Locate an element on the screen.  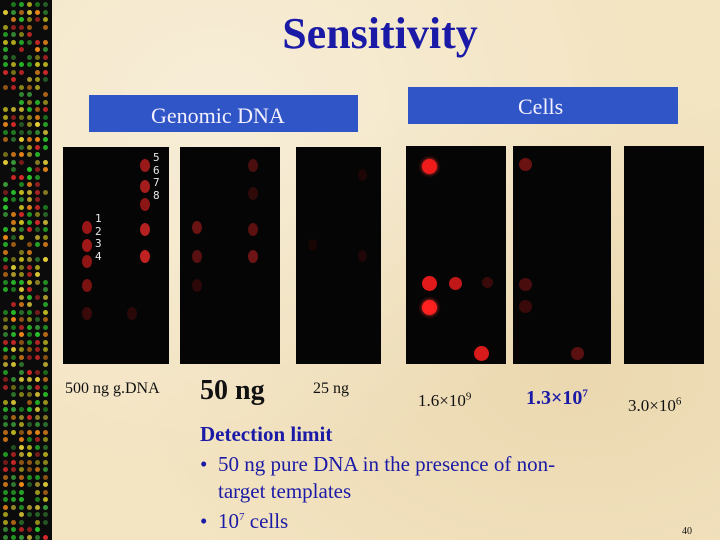
detection-limit-heading: Detection limit is located at coordinates (266, 434).